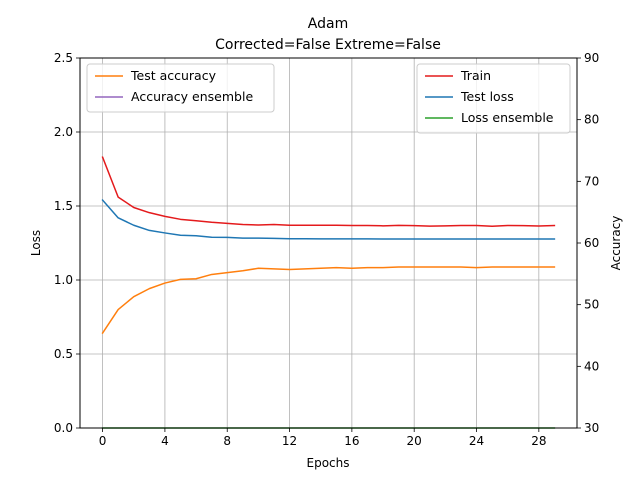 This screenshot has width=640, height=484. Describe the element at coordinates (322, 438) in the screenshot. I see `x-axis: 0 4 8 12 16 20 24 28` at that location.